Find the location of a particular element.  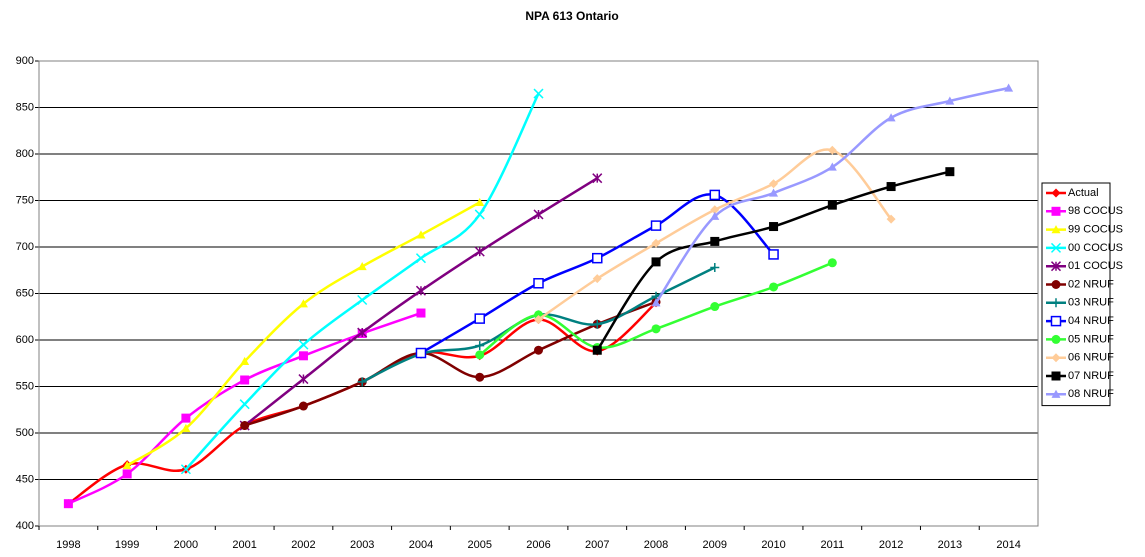

y-tick-label: 550 is located at coordinates (25, 386).